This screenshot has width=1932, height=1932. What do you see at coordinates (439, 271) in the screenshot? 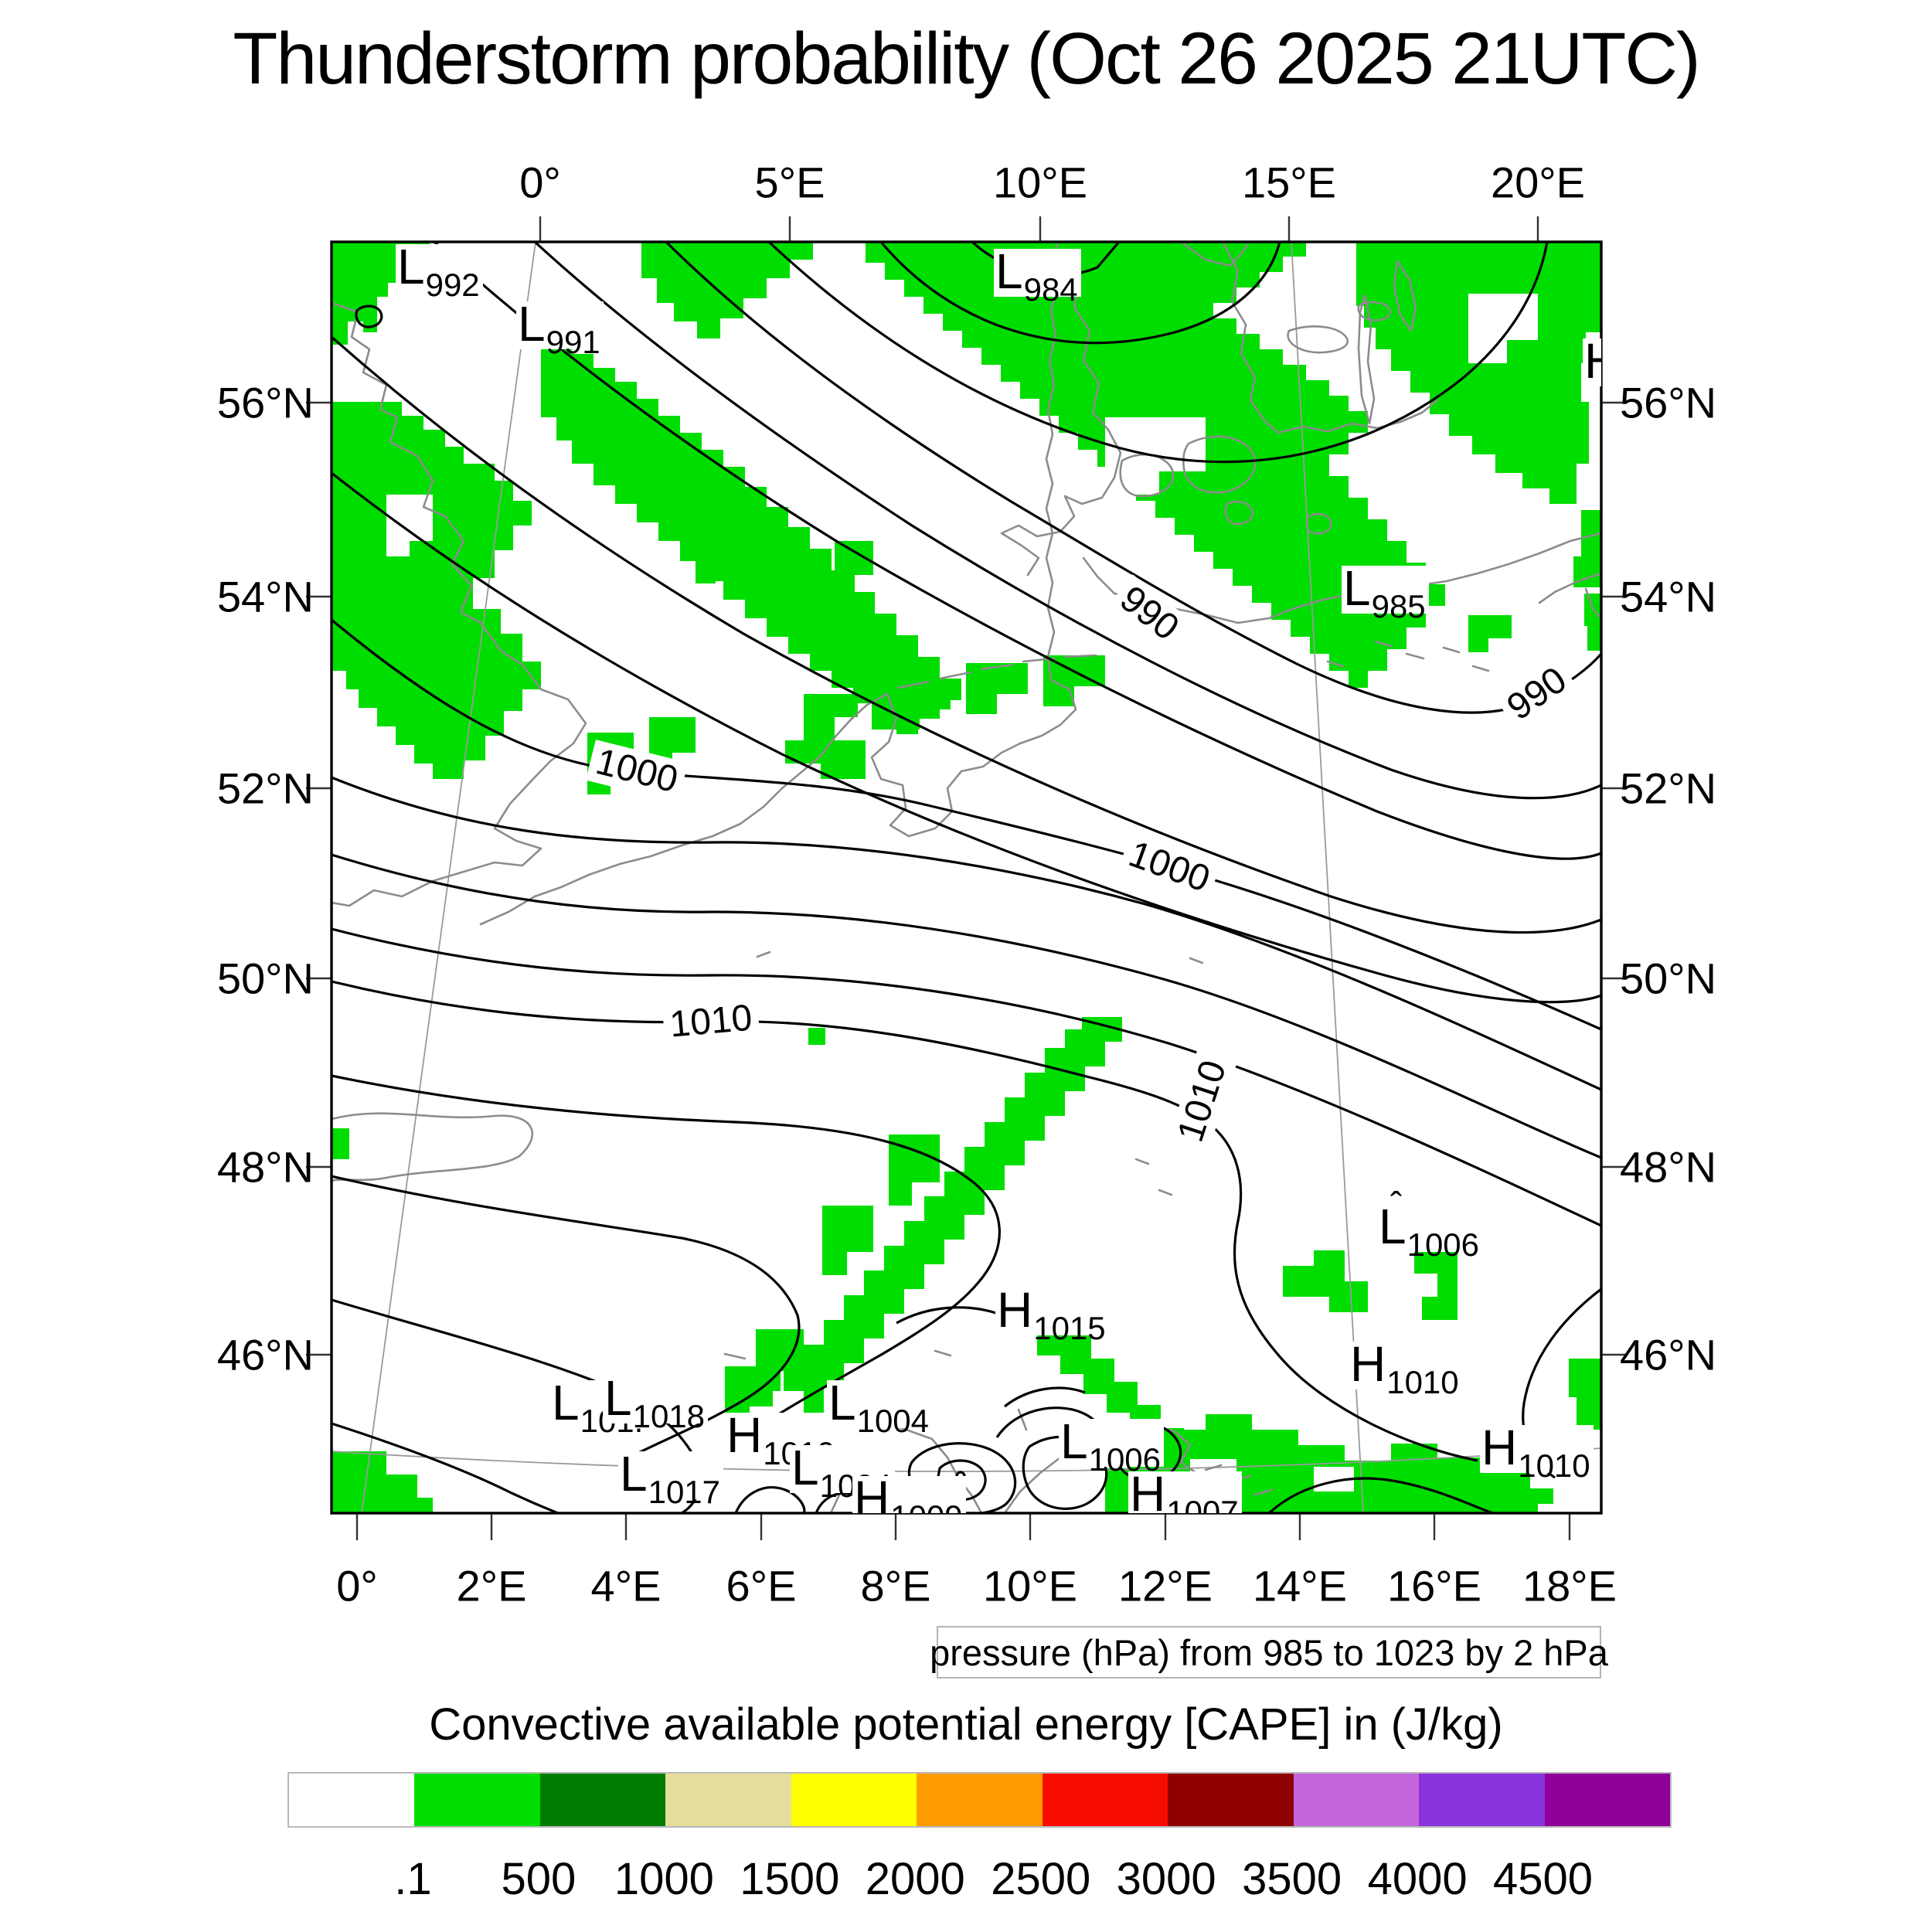
I see `pressure-center-l992: L992` at bounding box center [439, 271].